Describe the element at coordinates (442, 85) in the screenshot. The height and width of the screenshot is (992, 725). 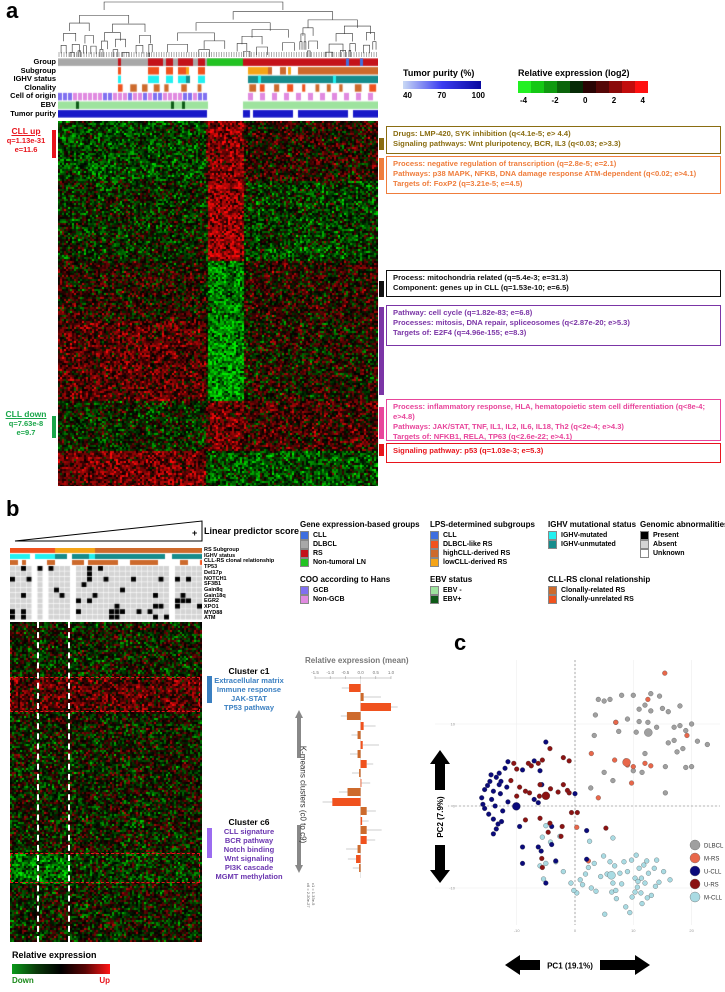
I see `tumor-purity-scale` at that location.